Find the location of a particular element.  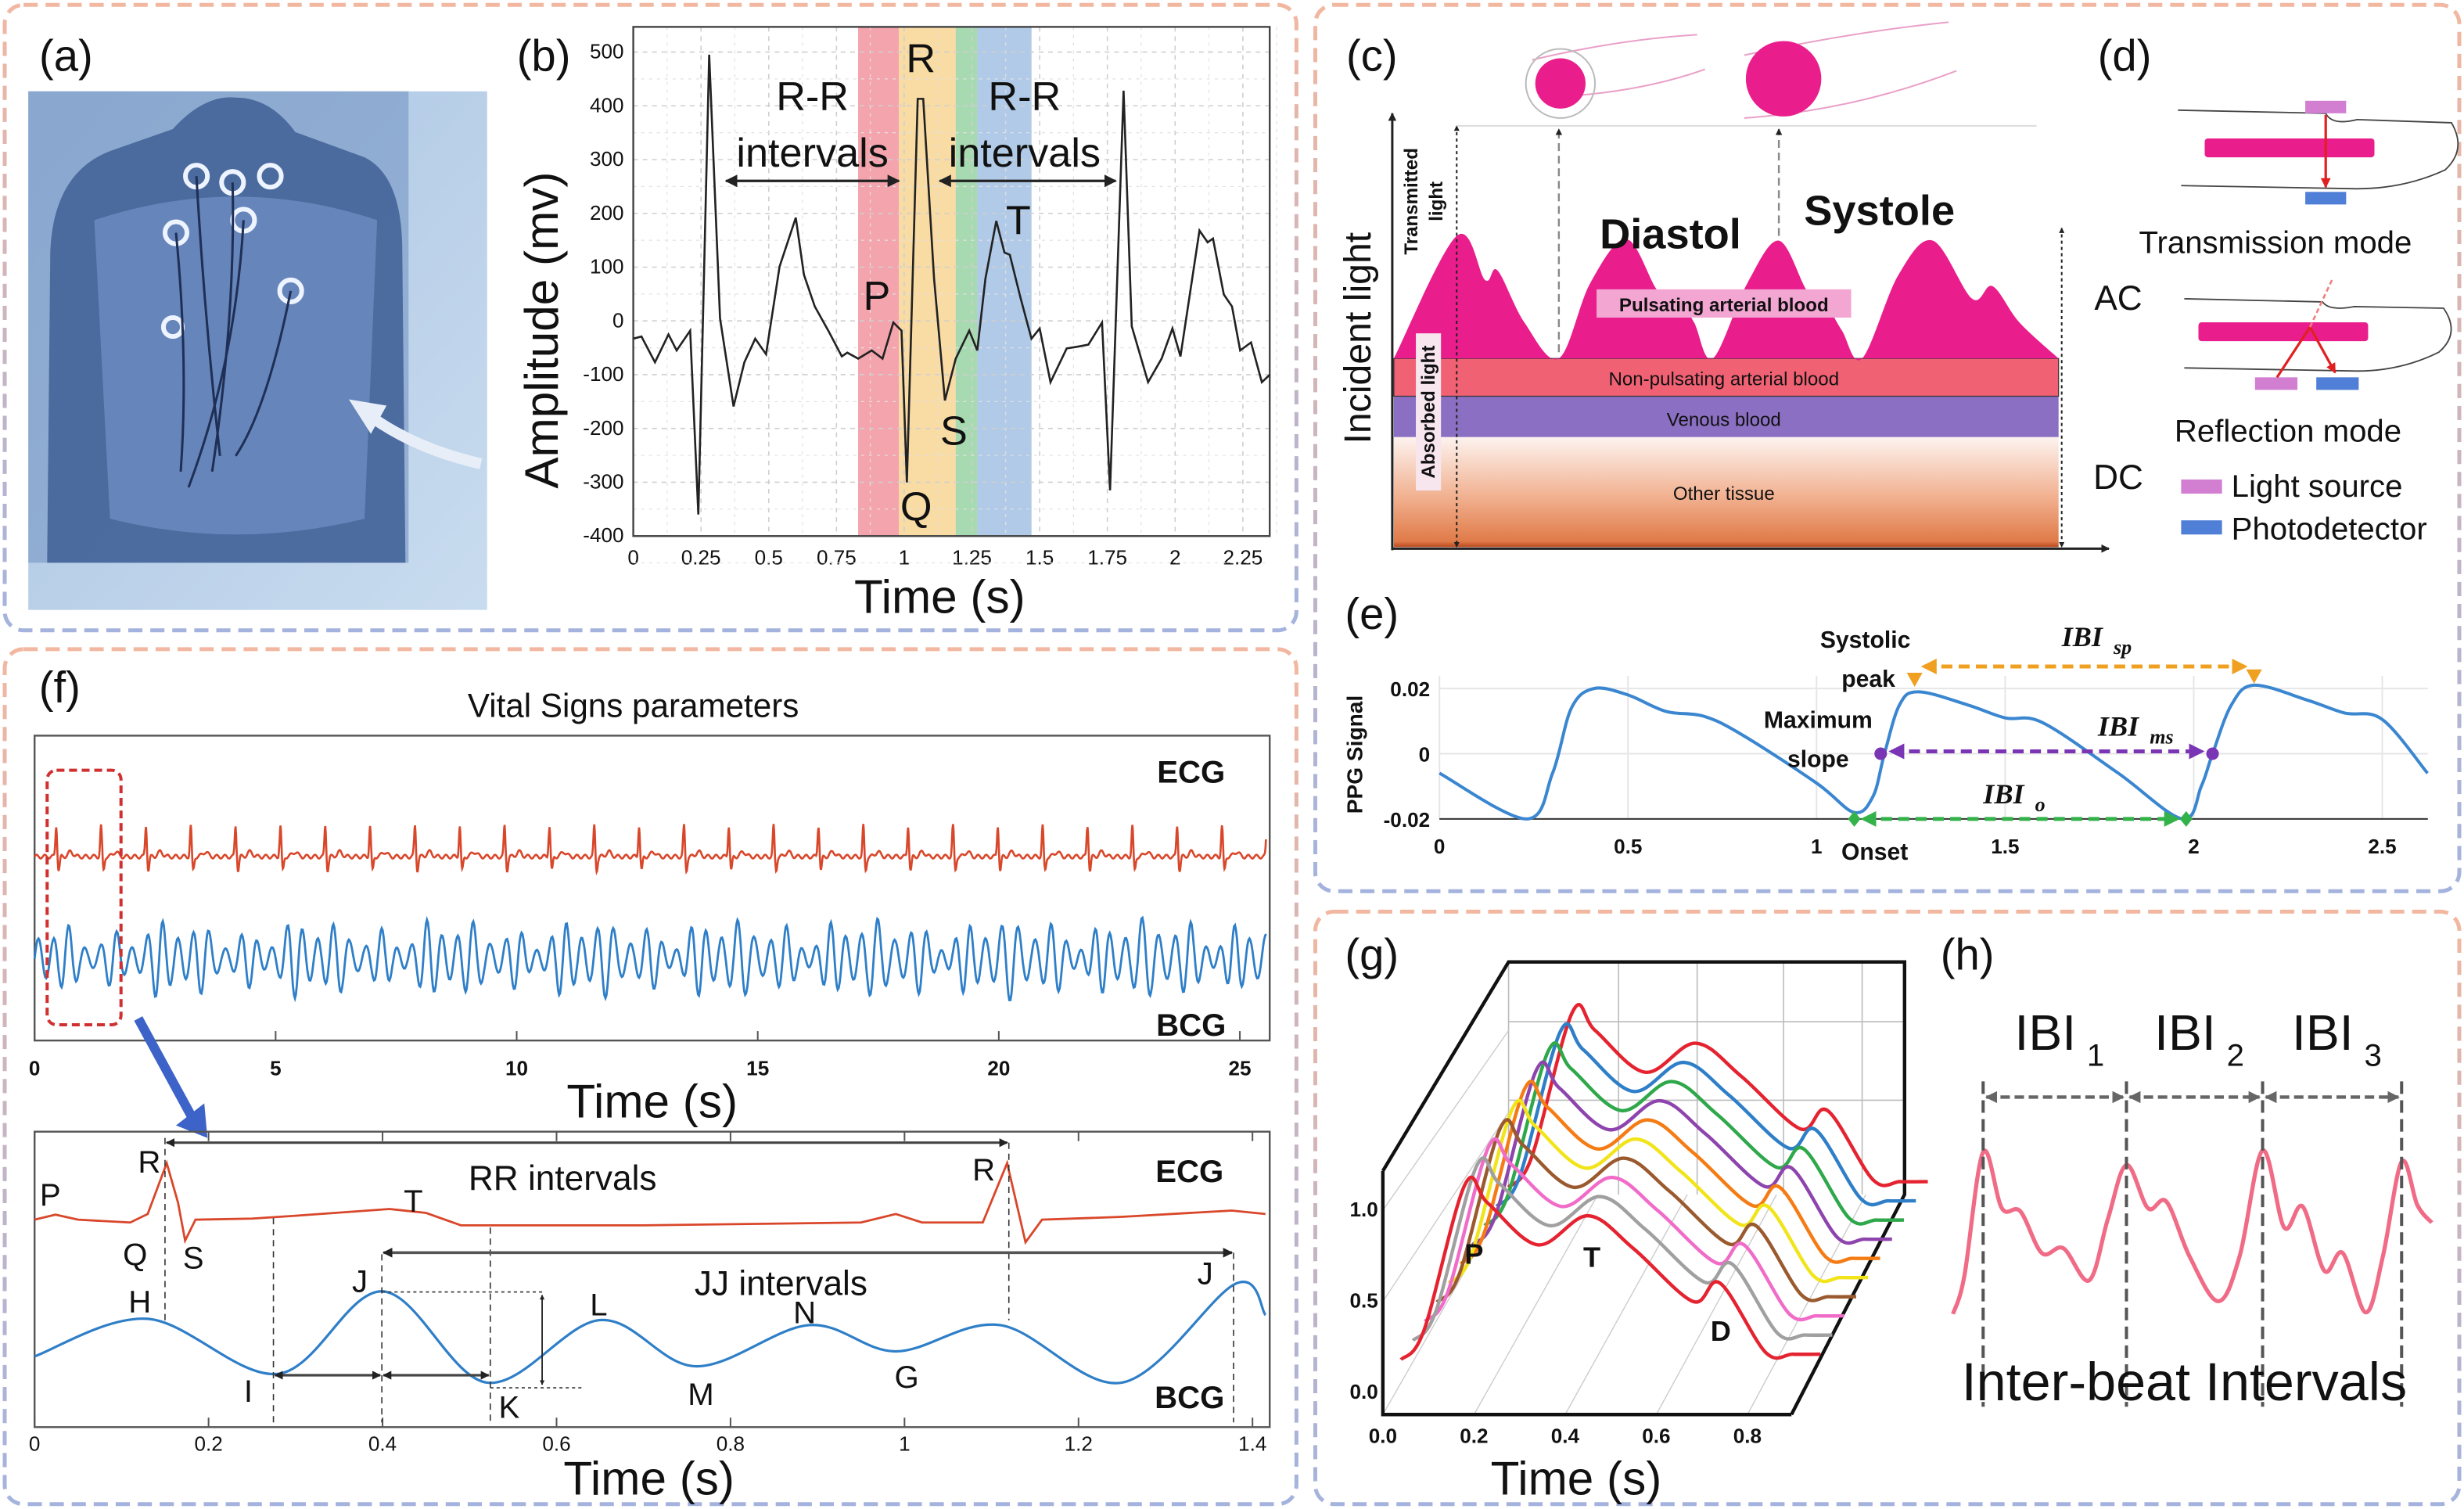

box-outline is located at coordinates (1644, 1188).